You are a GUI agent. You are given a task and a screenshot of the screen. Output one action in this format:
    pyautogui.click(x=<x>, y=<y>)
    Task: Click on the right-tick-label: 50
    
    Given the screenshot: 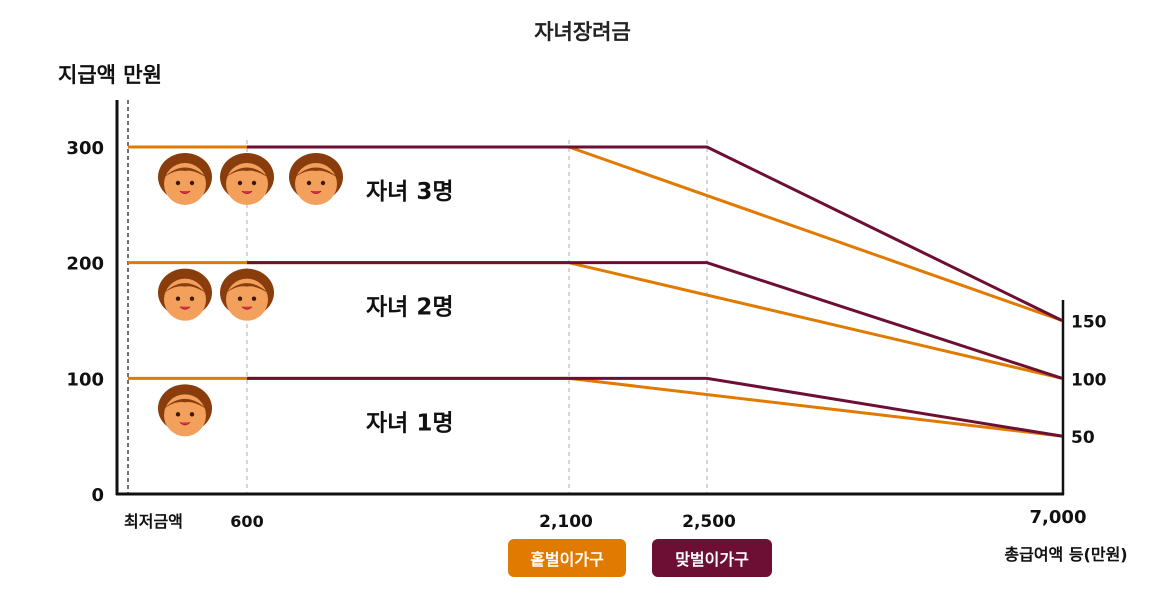 What is the action you would take?
    pyautogui.click(x=1083, y=438)
    